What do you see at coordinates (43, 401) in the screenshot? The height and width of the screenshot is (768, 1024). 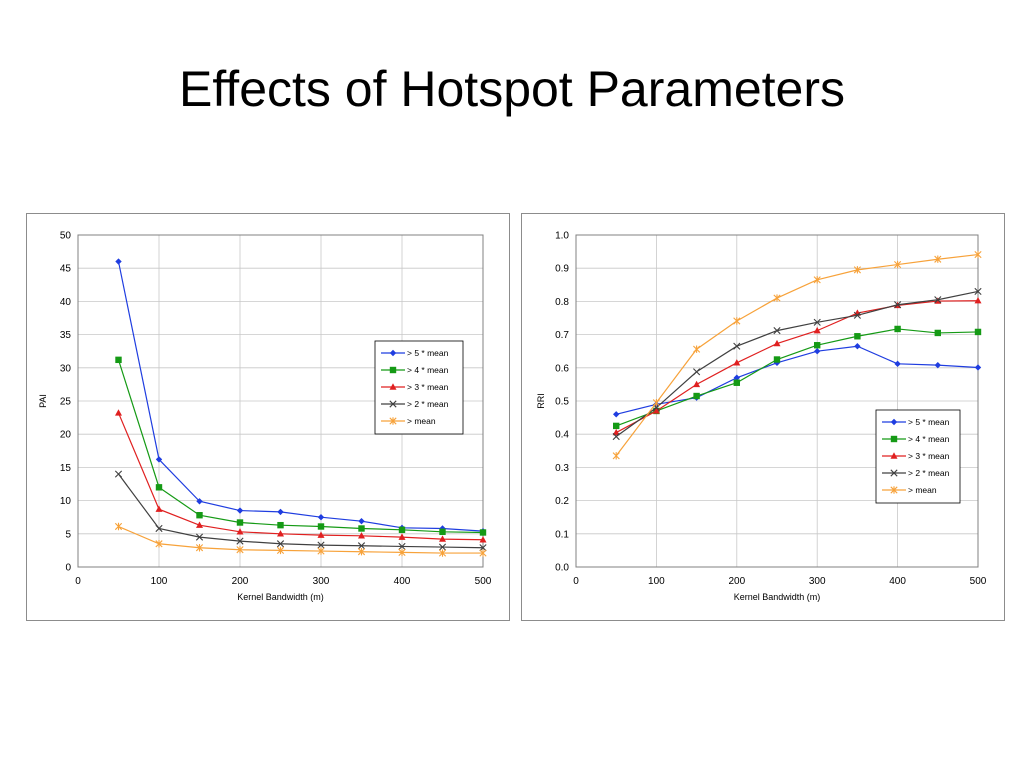 I see `pai-y-axis-label: PAI` at bounding box center [43, 401].